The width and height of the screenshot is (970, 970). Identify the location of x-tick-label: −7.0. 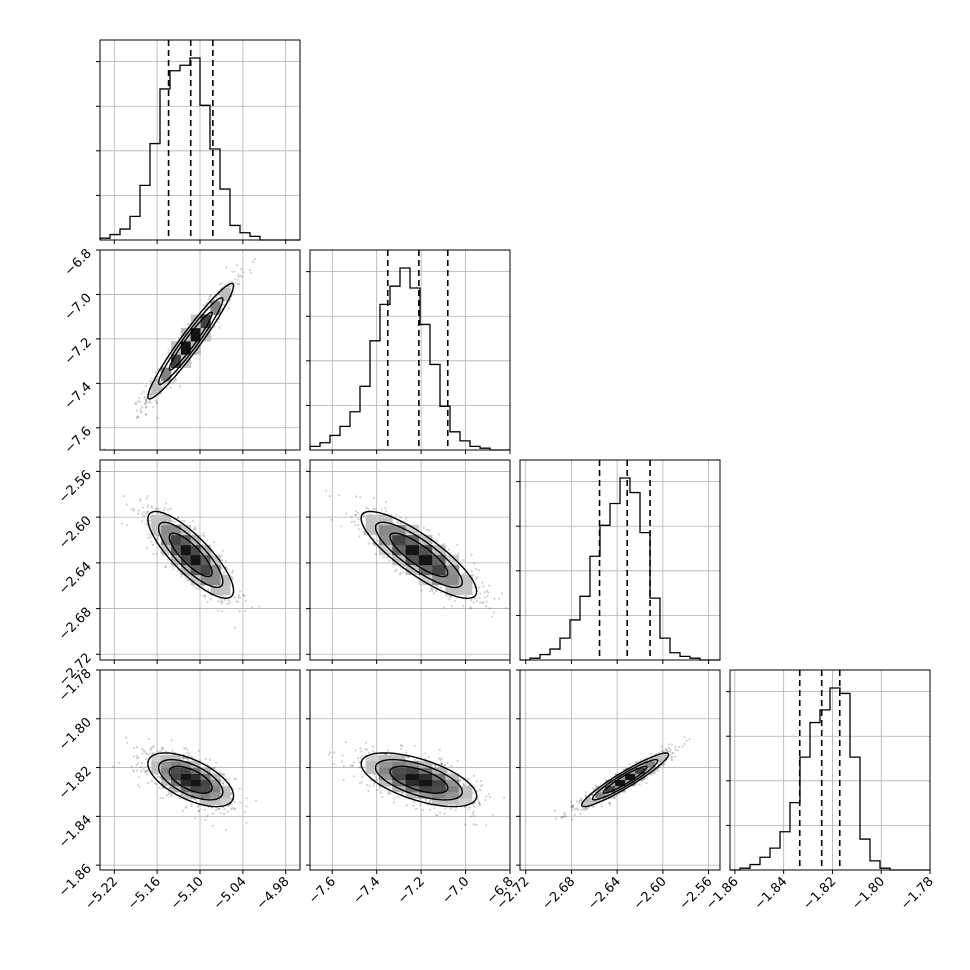
(455, 890).